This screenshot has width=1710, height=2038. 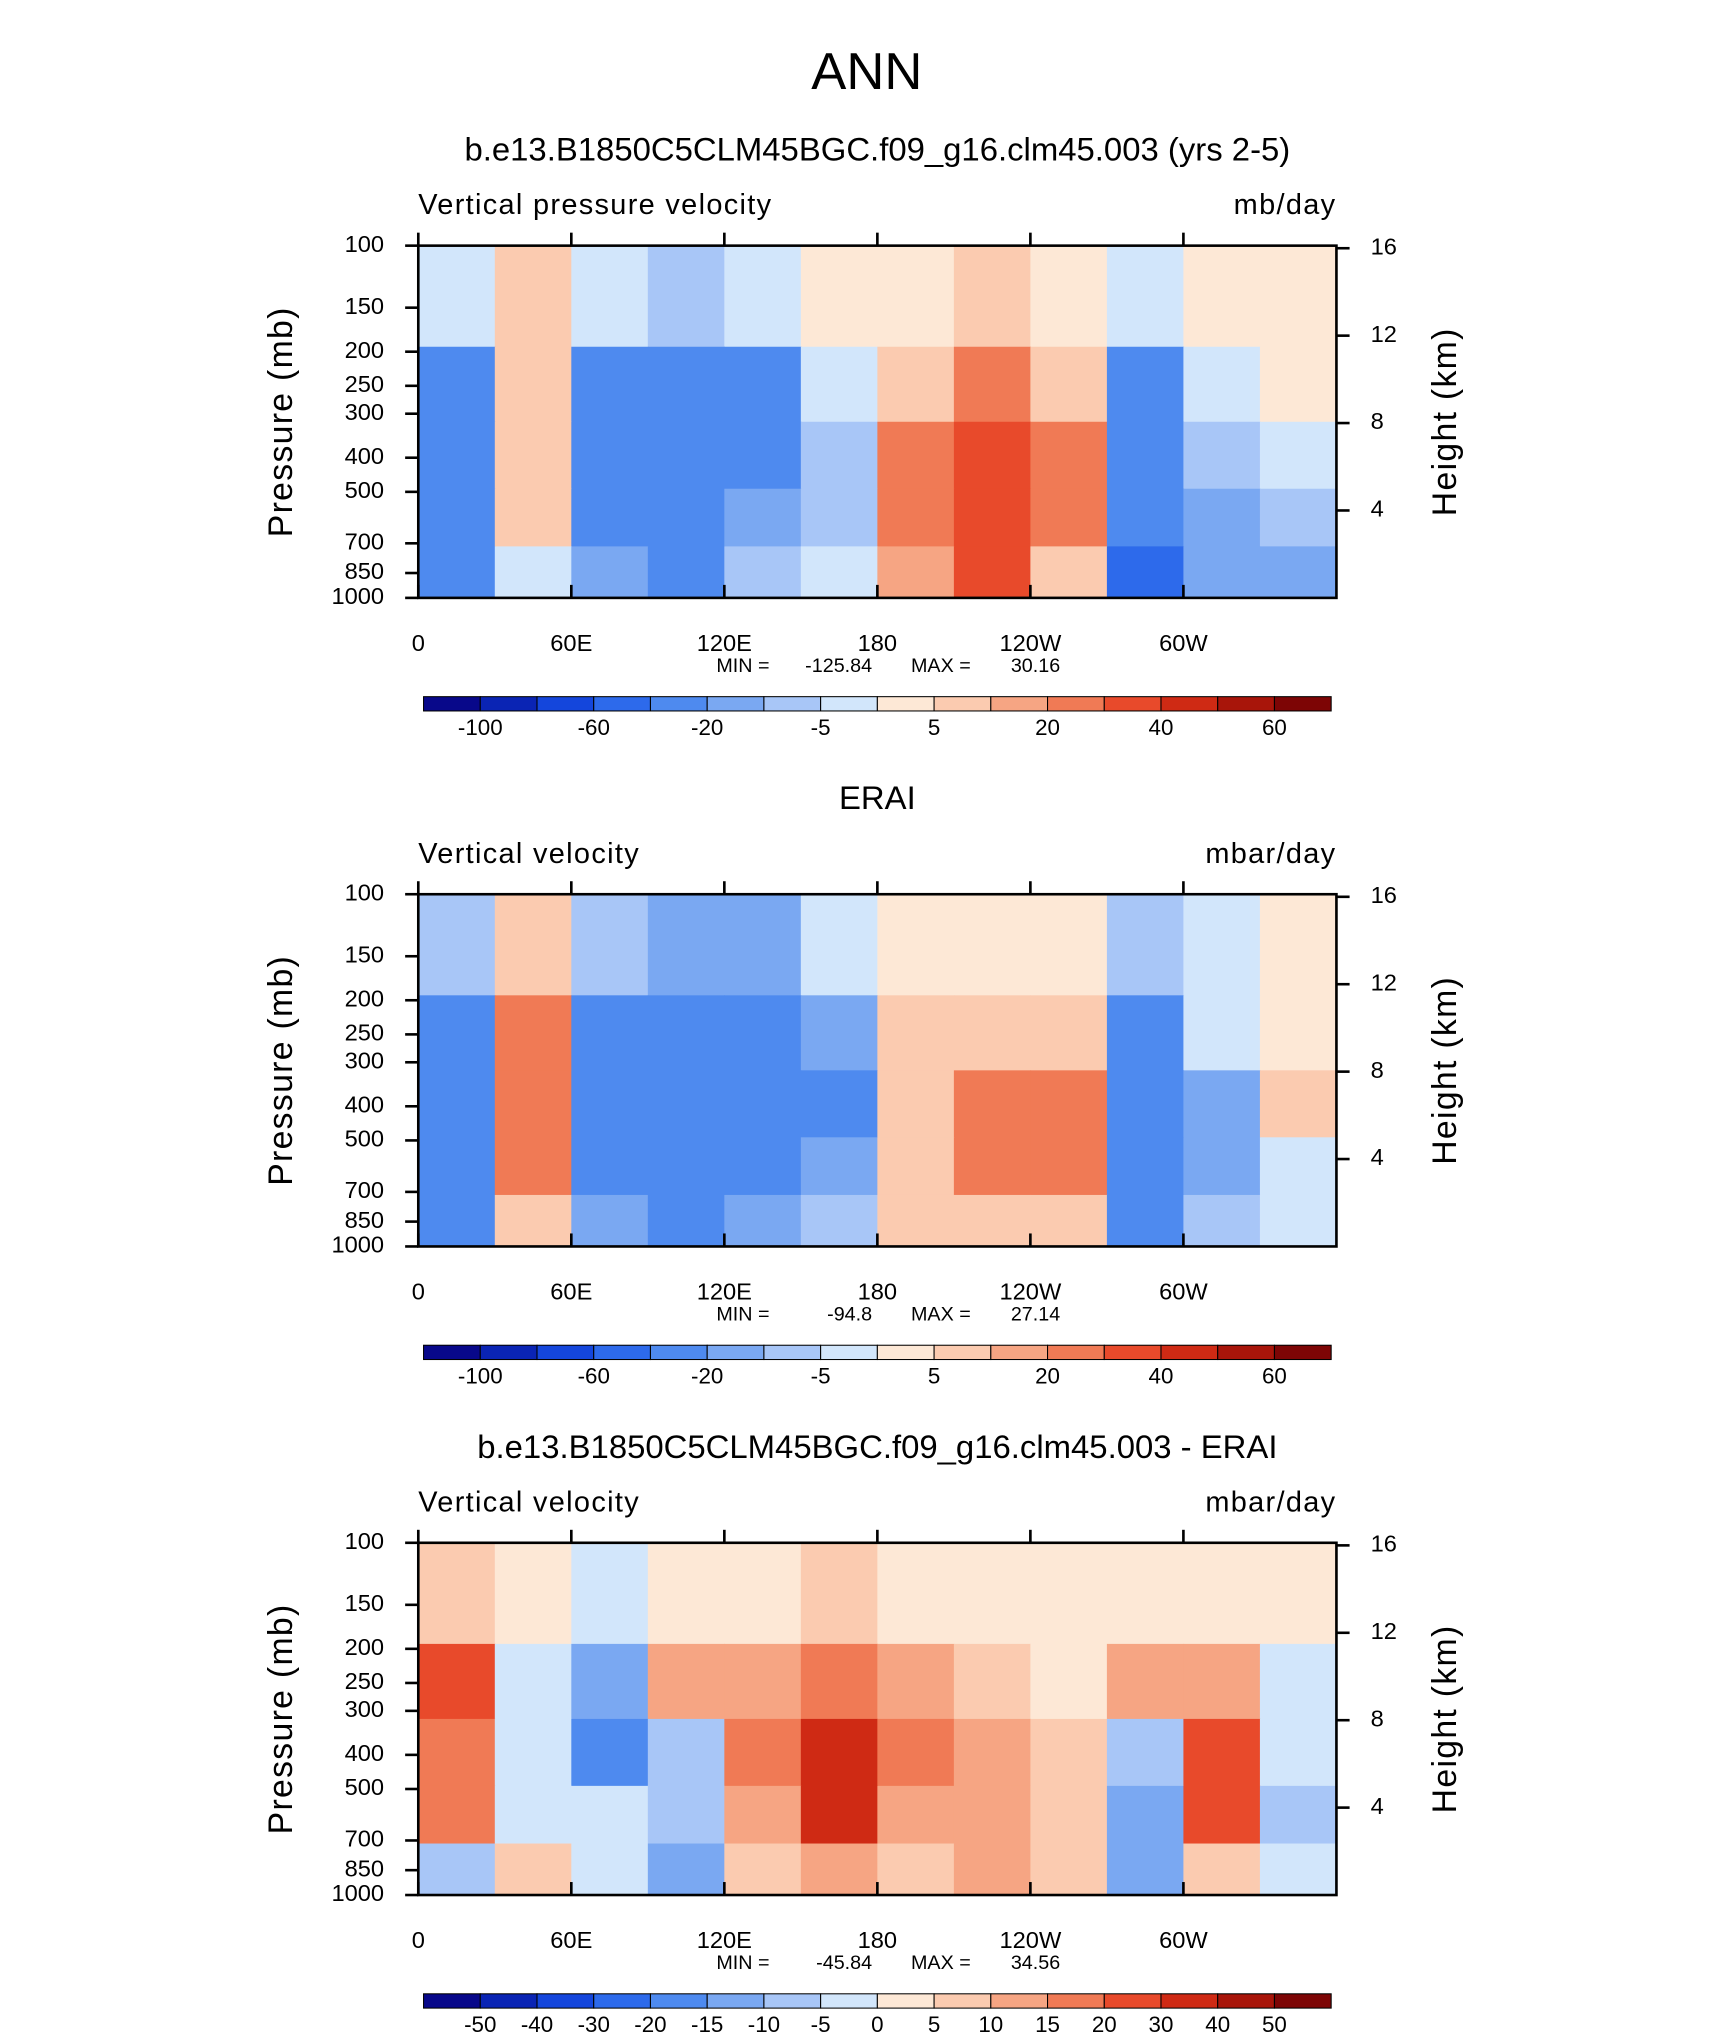 I want to click on colorbar-label: -100, so click(x=480, y=727).